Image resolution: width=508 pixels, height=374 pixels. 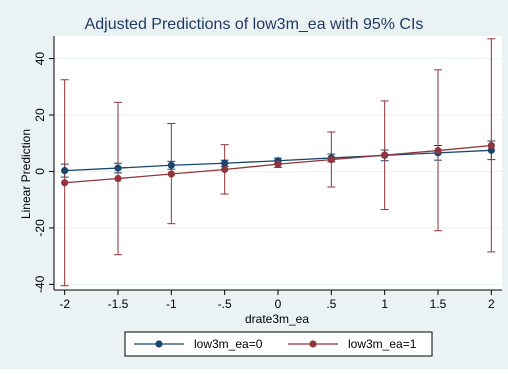 What do you see at coordinates (64, 304) in the screenshot?
I see `x-tick-label: -2` at bounding box center [64, 304].